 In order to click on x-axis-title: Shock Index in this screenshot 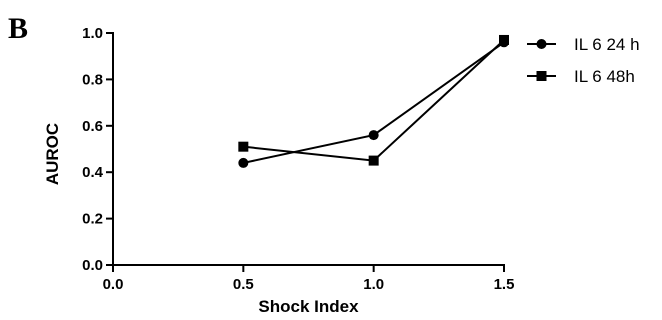, I will do `click(308, 306)`.